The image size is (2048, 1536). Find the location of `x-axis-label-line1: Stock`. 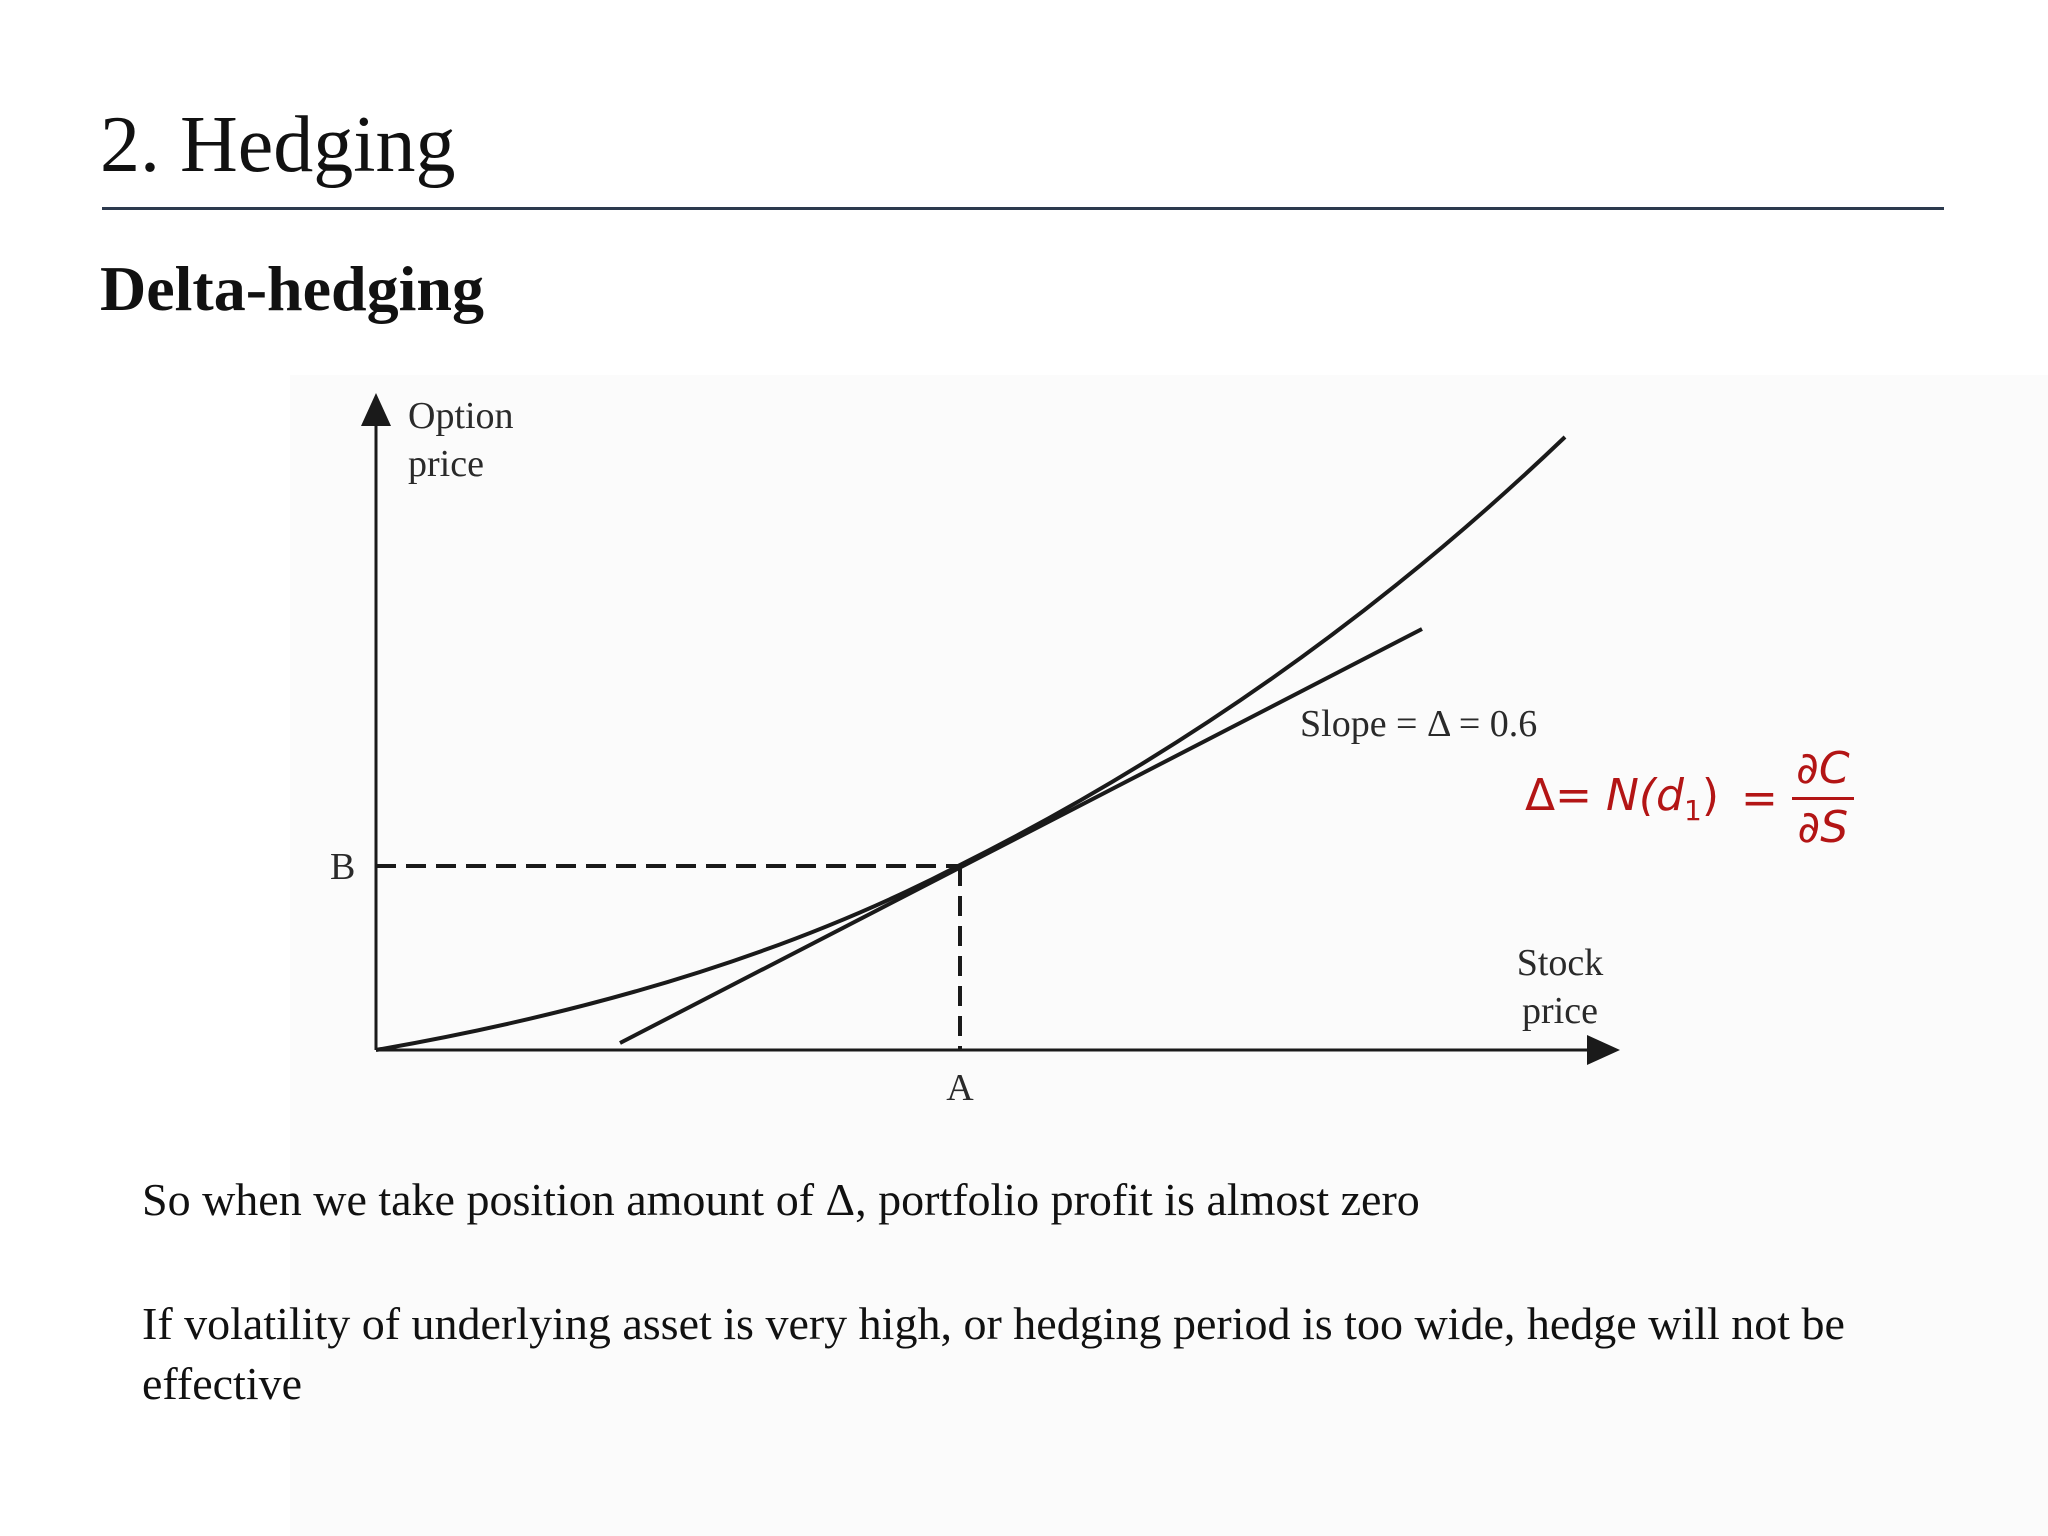

x-axis-label-line1: Stock is located at coordinates (1560, 963).